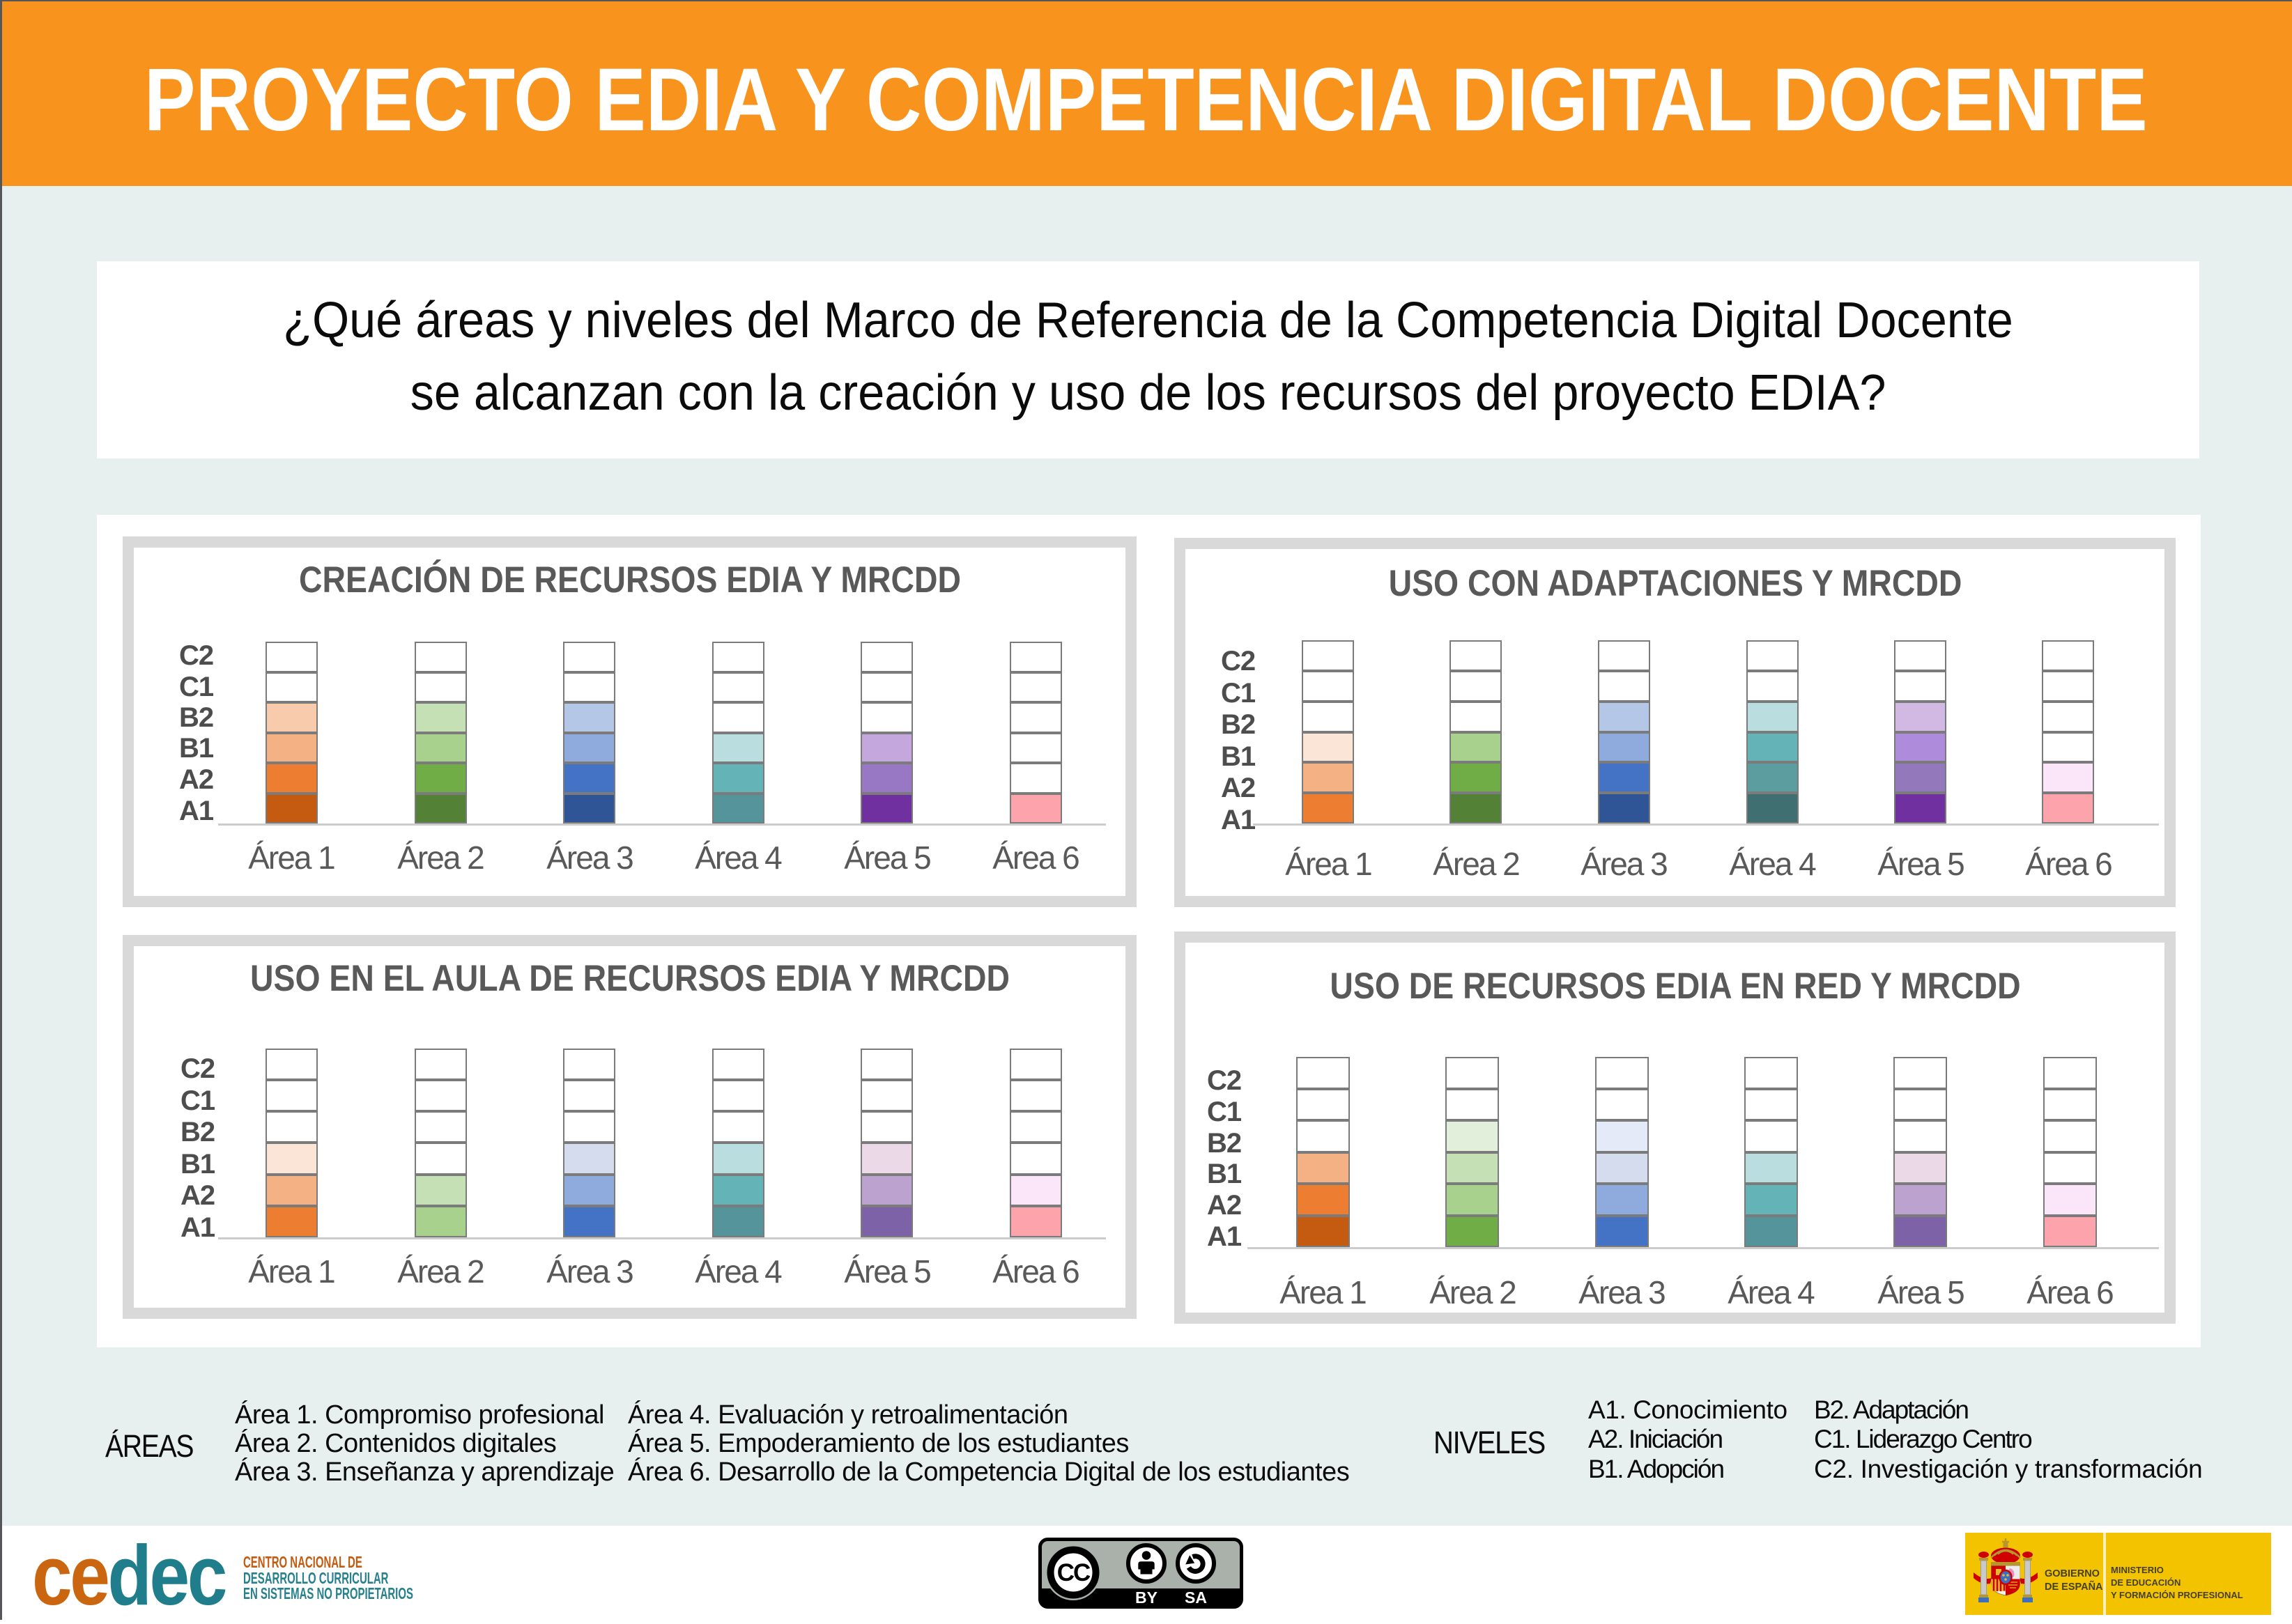  What do you see at coordinates (2177, 1595) in the screenshot?
I see `svg-text: Y FORMACIÓN PROFESIONAL` at bounding box center [2177, 1595].